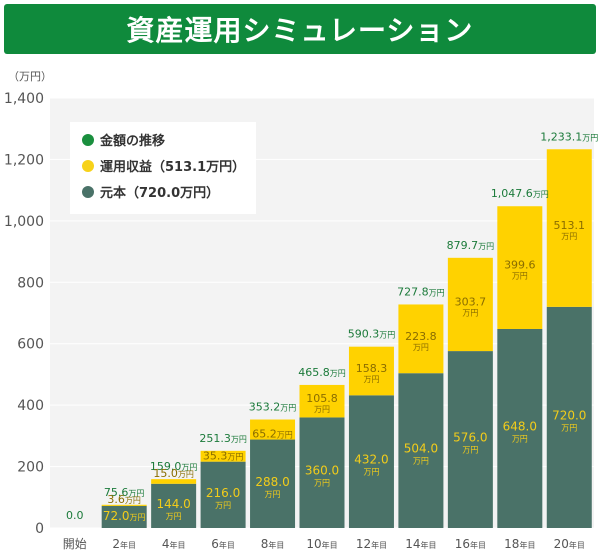 This screenshot has height=554, width=600. Describe the element at coordinates (124, 492) in the screenshot. I see `total-value-label: 75.6万円` at that location.